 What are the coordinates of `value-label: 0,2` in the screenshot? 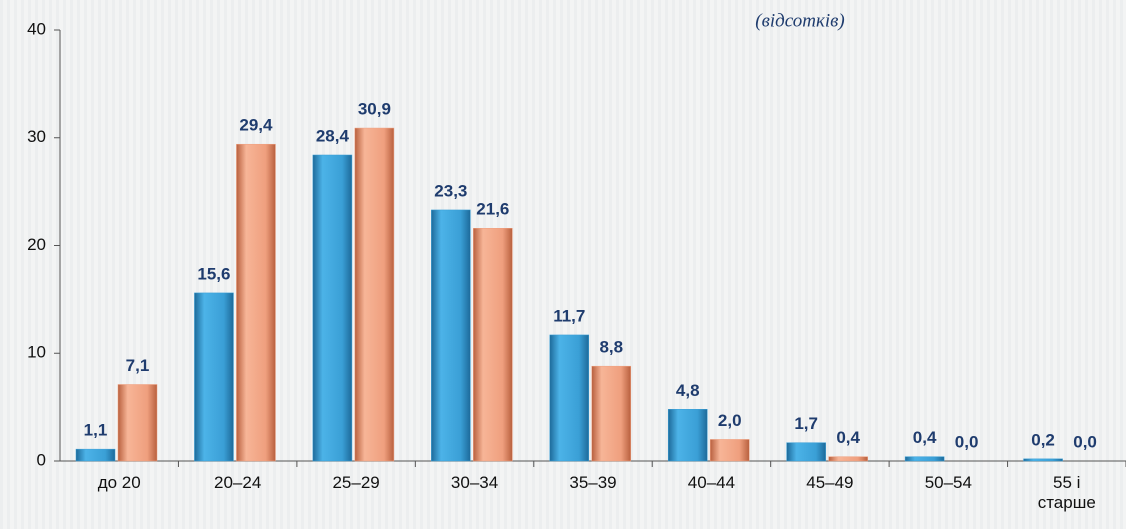 It's located at (1043, 439).